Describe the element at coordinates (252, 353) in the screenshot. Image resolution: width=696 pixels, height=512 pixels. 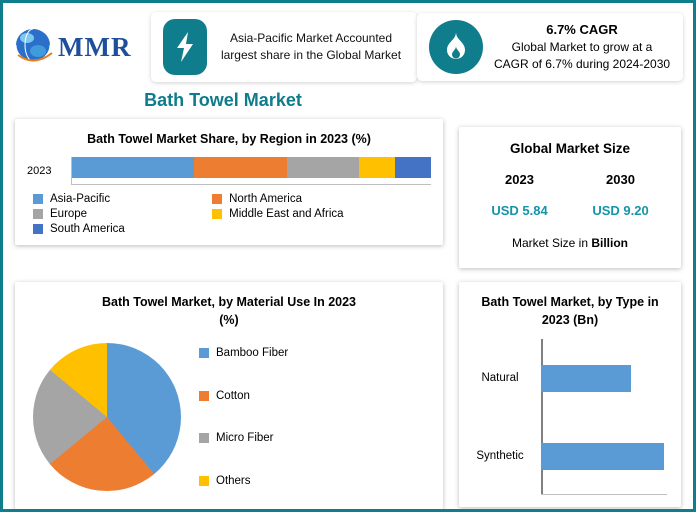
I see `legend-label: Bamboo Fiber` at that location.